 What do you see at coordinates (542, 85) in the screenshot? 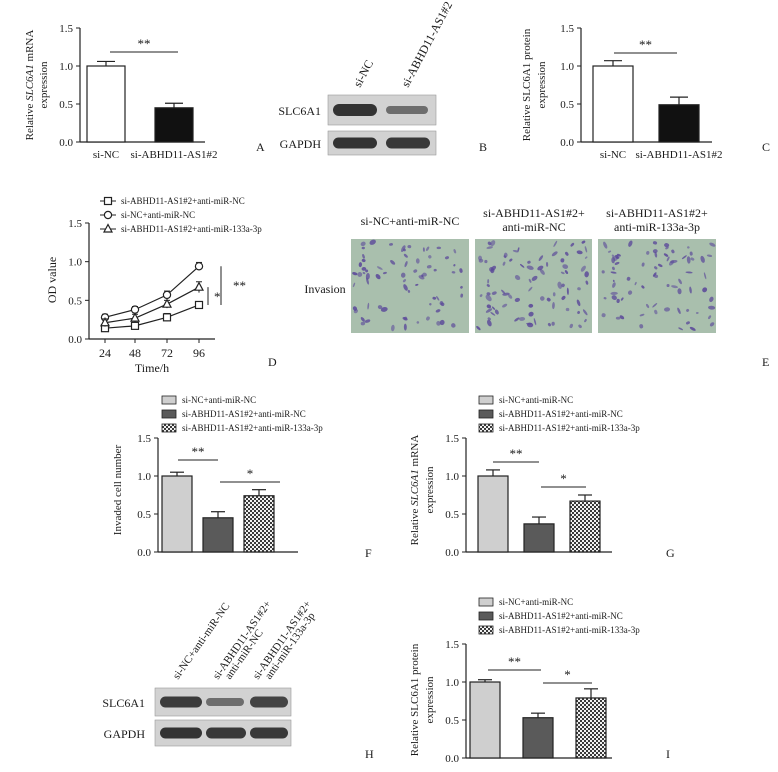
I see `panel-c-y-axis-label-line2: expression` at bounding box center [542, 85].